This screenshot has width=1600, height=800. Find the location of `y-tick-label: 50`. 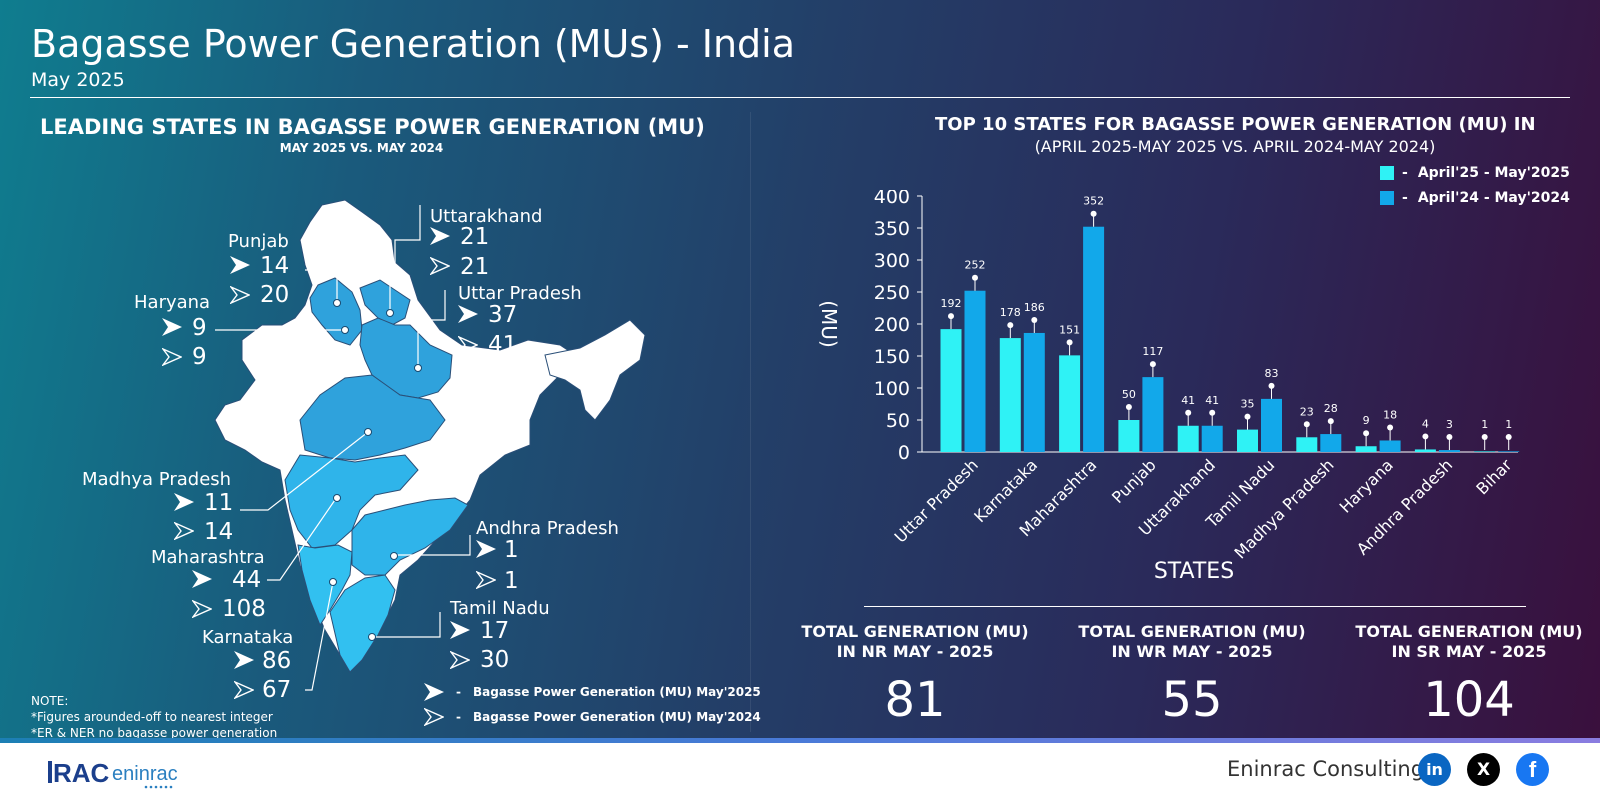

y-tick-label: 50 is located at coordinates (898, 421).